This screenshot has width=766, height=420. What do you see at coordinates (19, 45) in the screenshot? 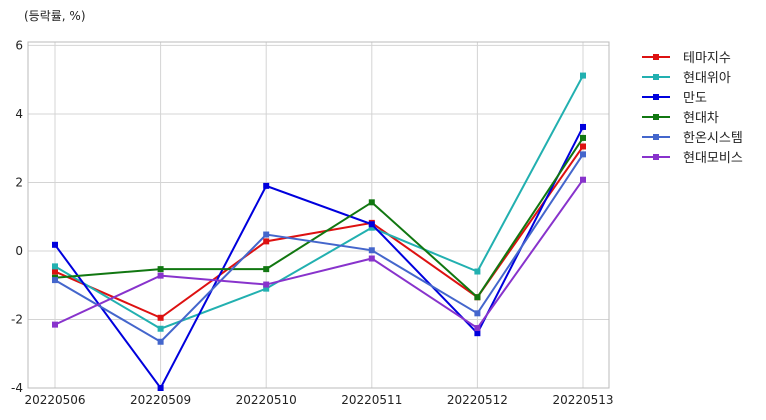
I see `y-tick-label: 6` at bounding box center [19, 45].